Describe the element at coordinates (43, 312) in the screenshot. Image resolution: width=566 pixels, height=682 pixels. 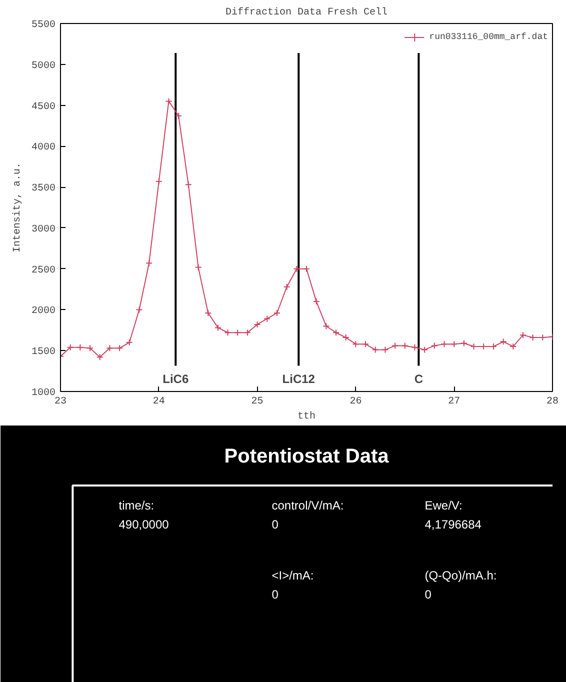
I see `y-tick-label: 2000` at that location.